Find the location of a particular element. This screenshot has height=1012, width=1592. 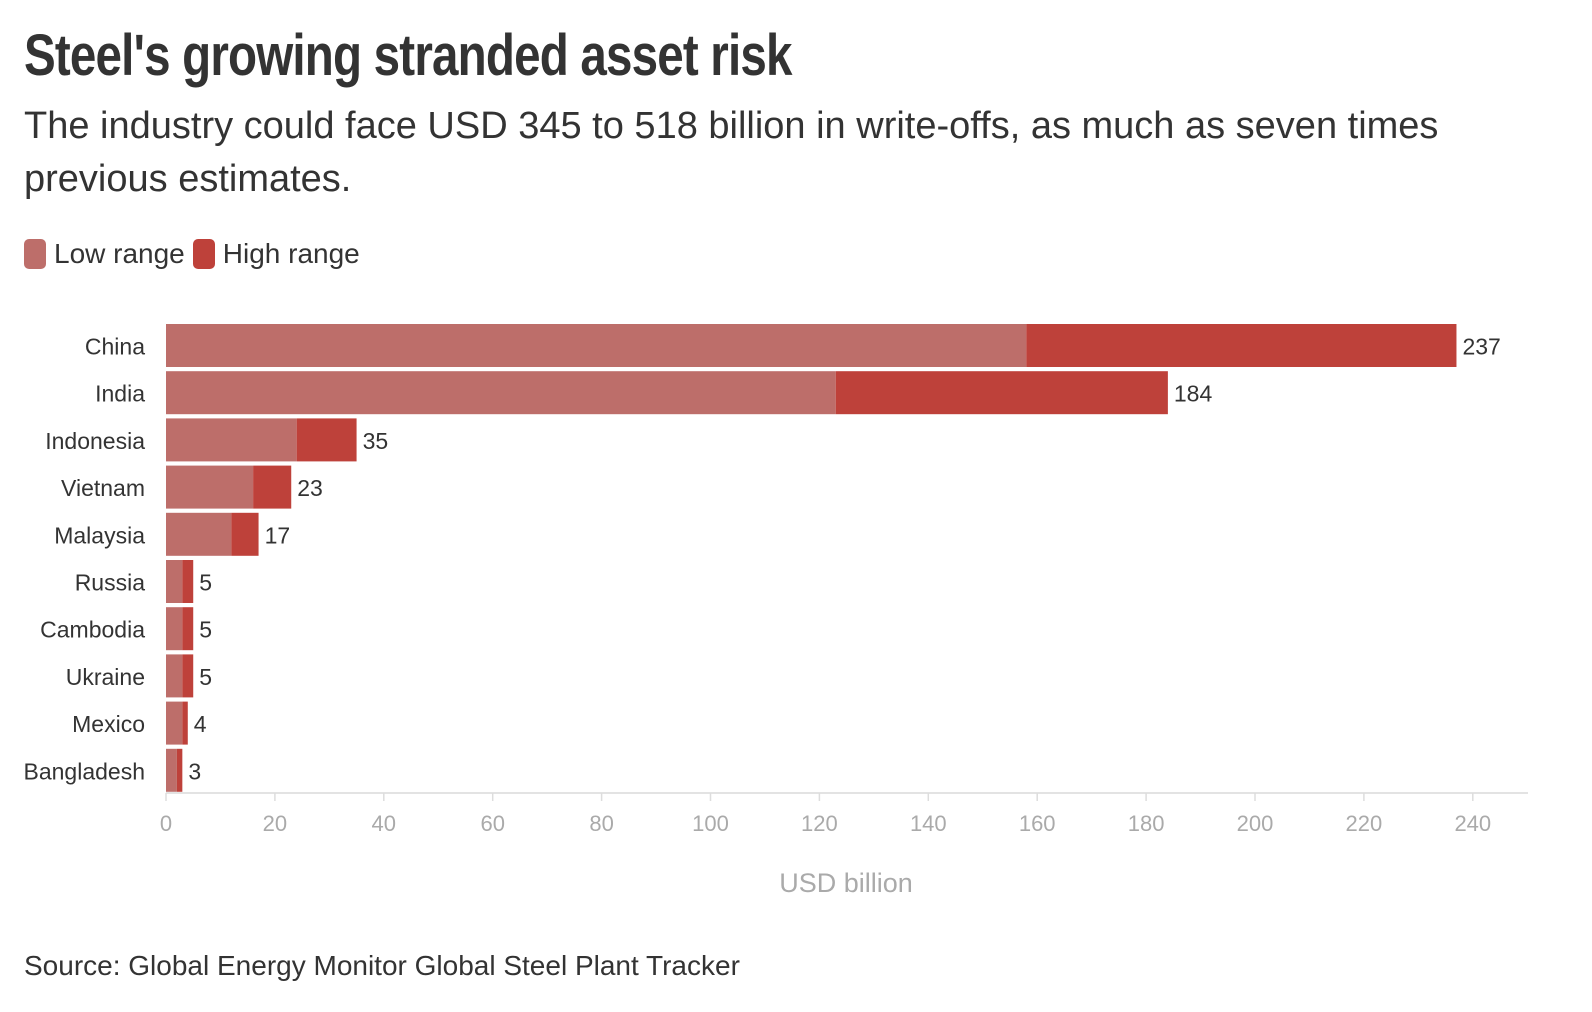

x-tick-label-60: 60 is located at coordinates (492, 823).